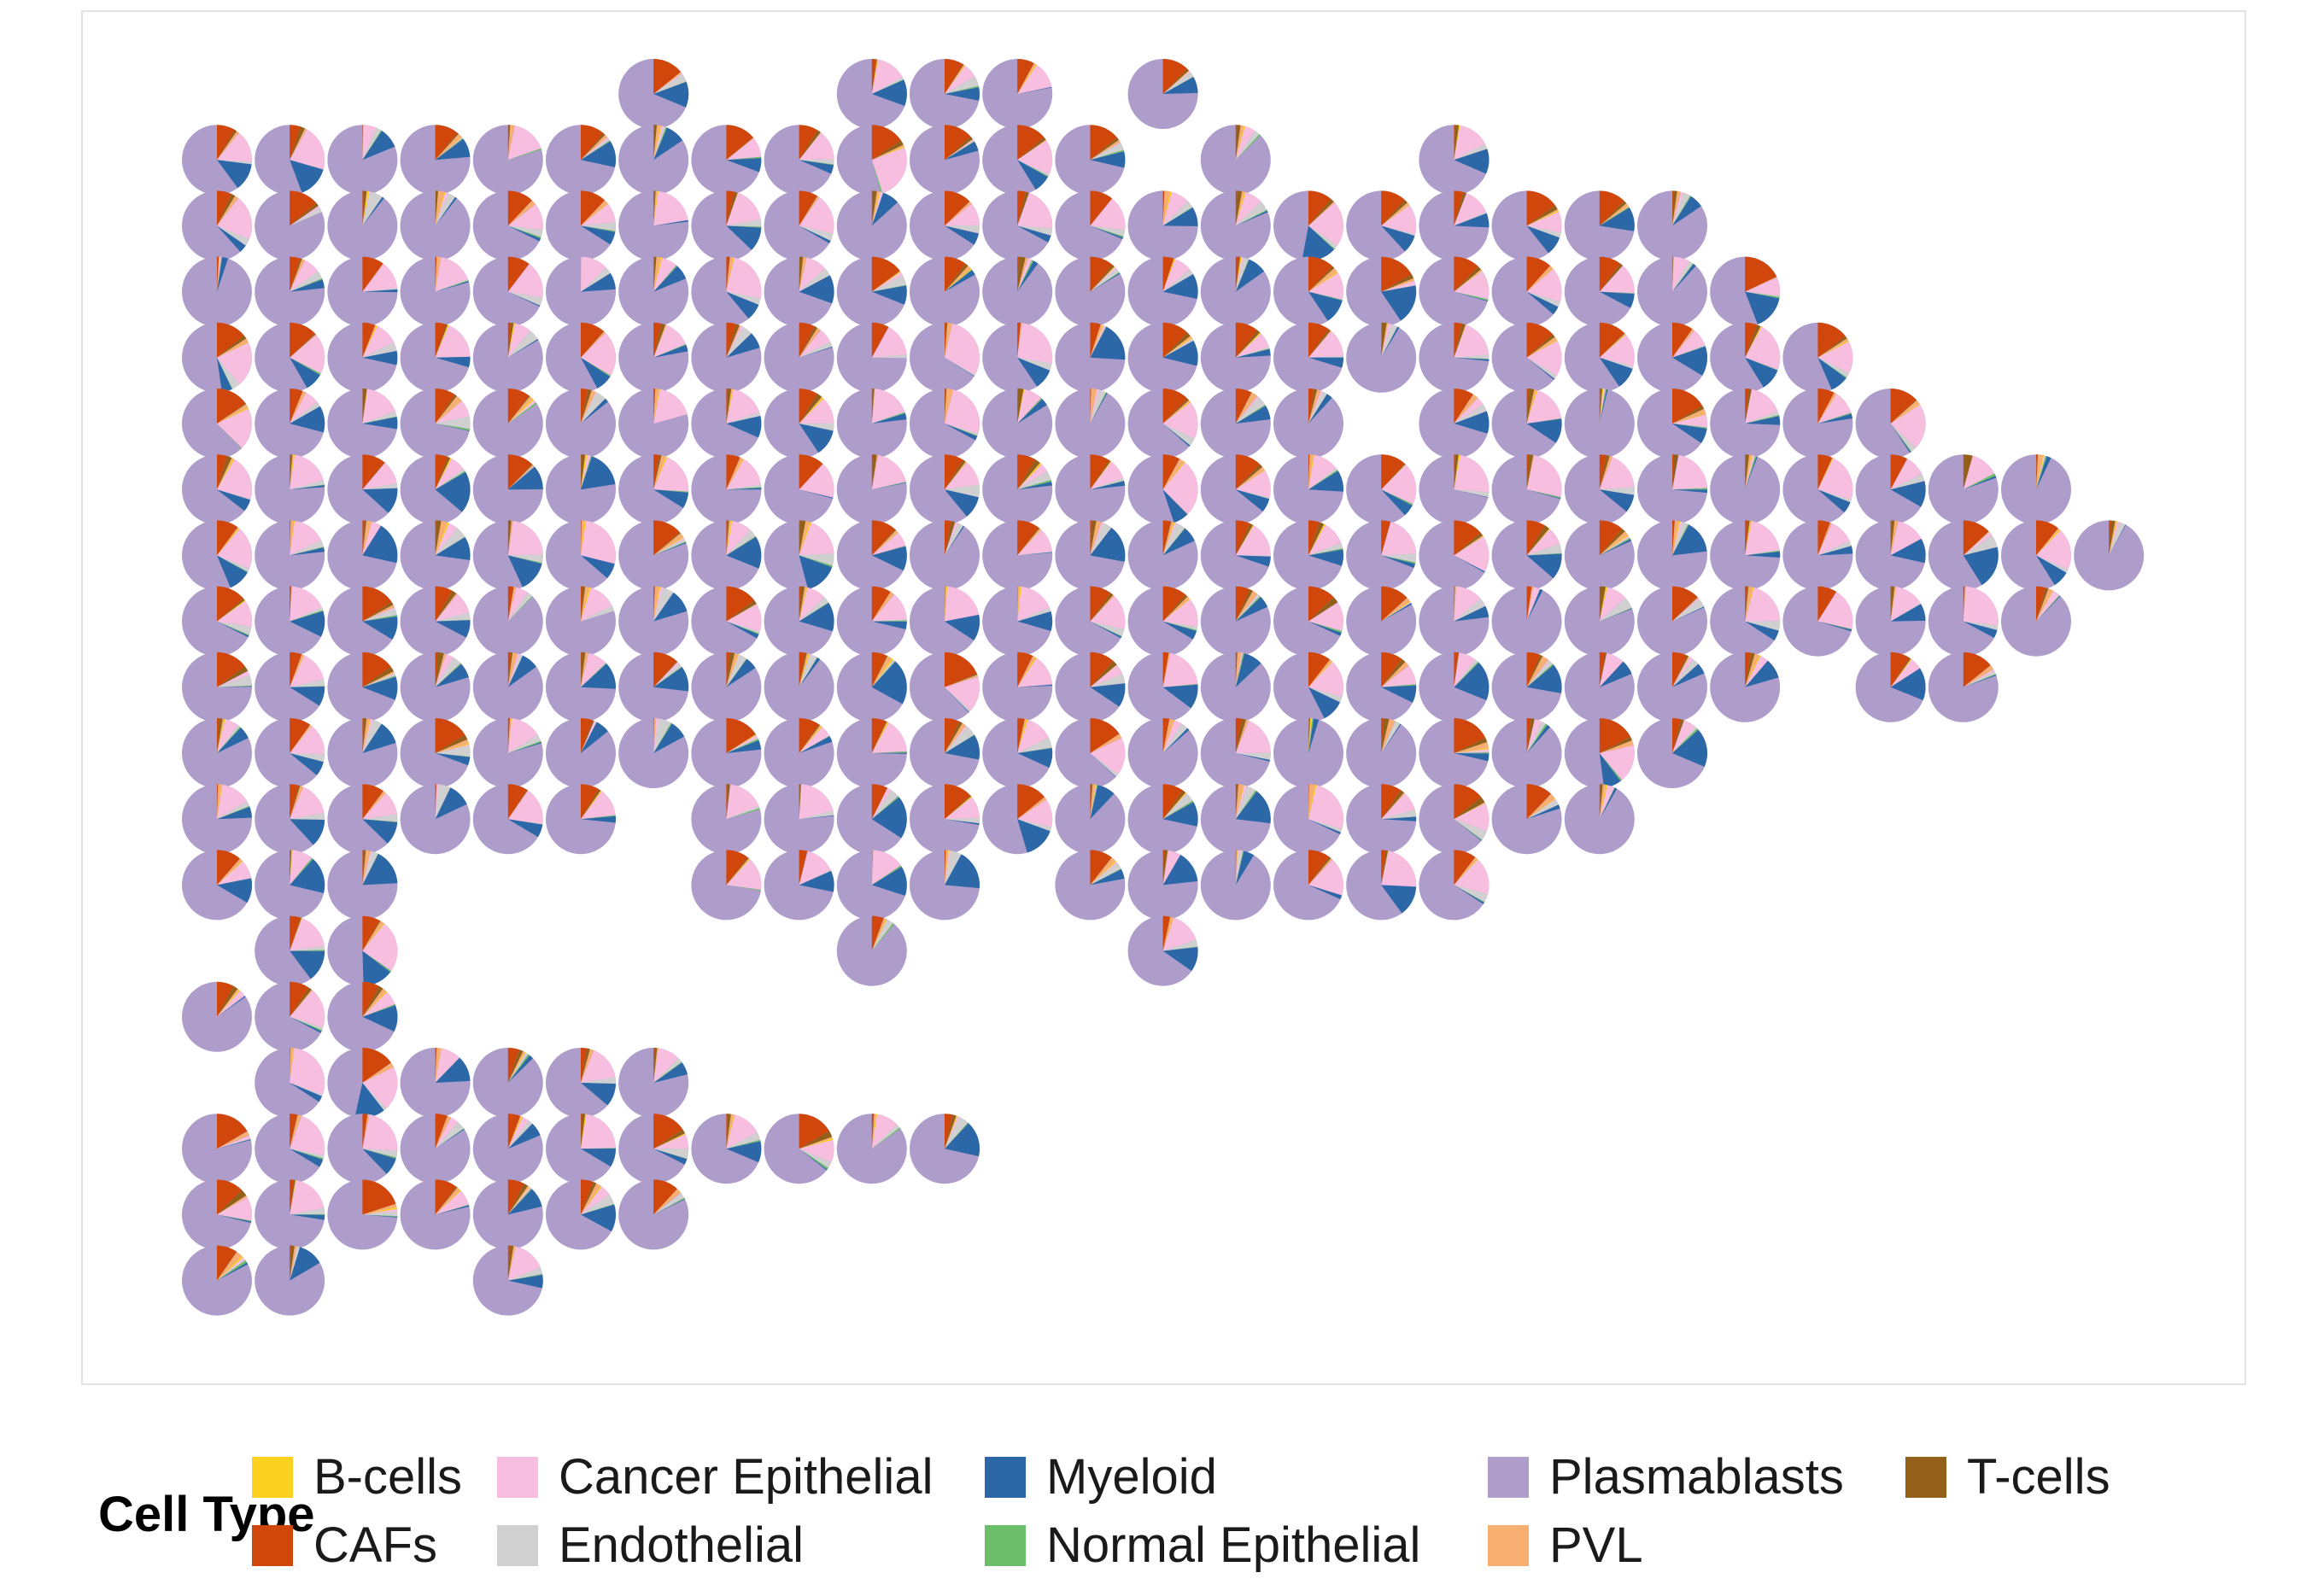 This screenshot has width=2306, height=1596. I want to click on legend-label: B-cells, so click(388, 1477).